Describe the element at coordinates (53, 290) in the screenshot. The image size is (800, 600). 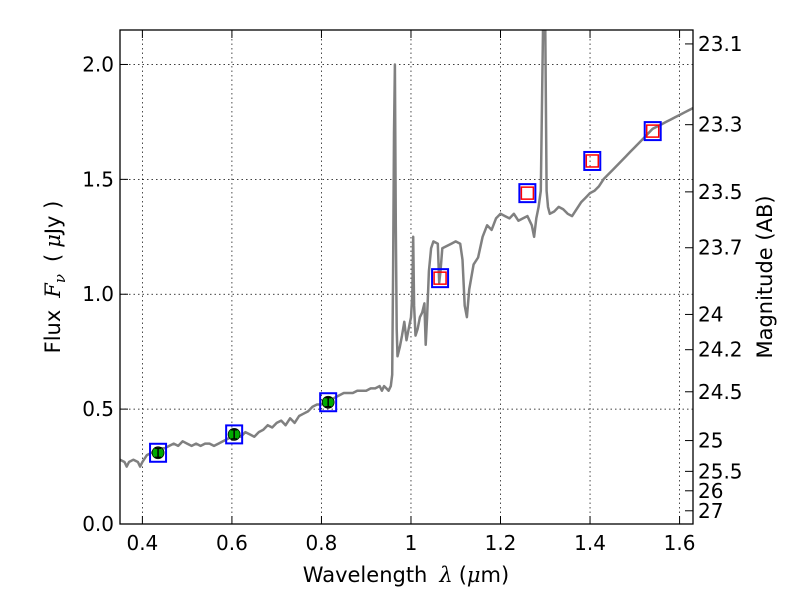
I see `y-axis-symbol: F` at that location.